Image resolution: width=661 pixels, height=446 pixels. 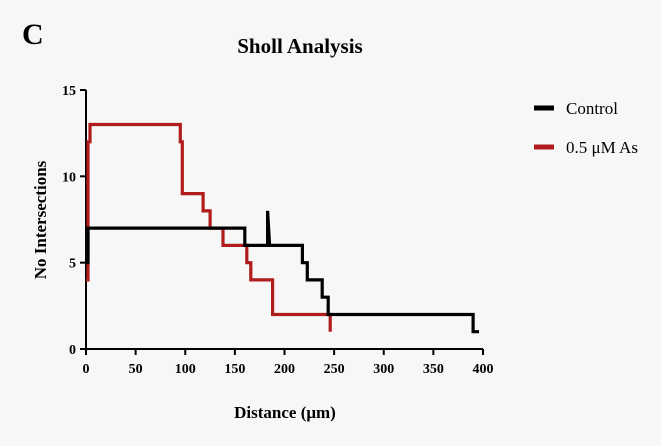 I want to click on x-tick-label: 400, so click(x=483, y=369).